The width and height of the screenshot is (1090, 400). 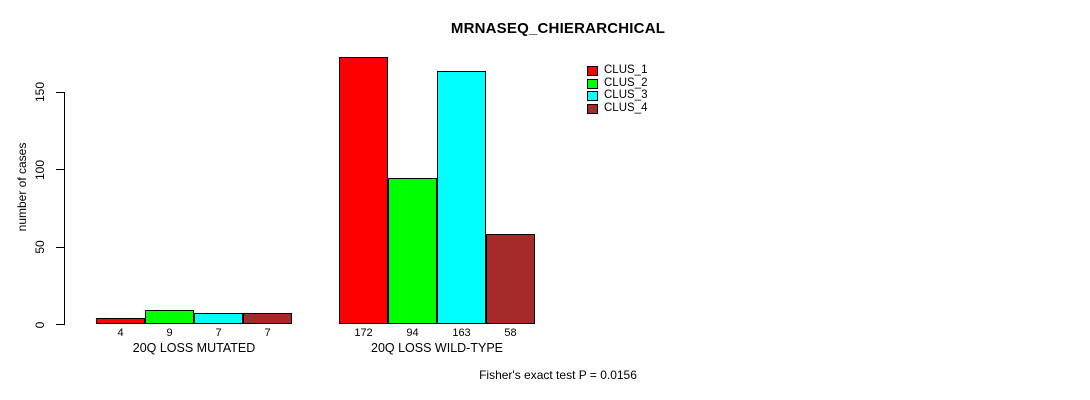 I want to click on legend-item-clus_4: CLUS_4, so click(x=647, y=108).